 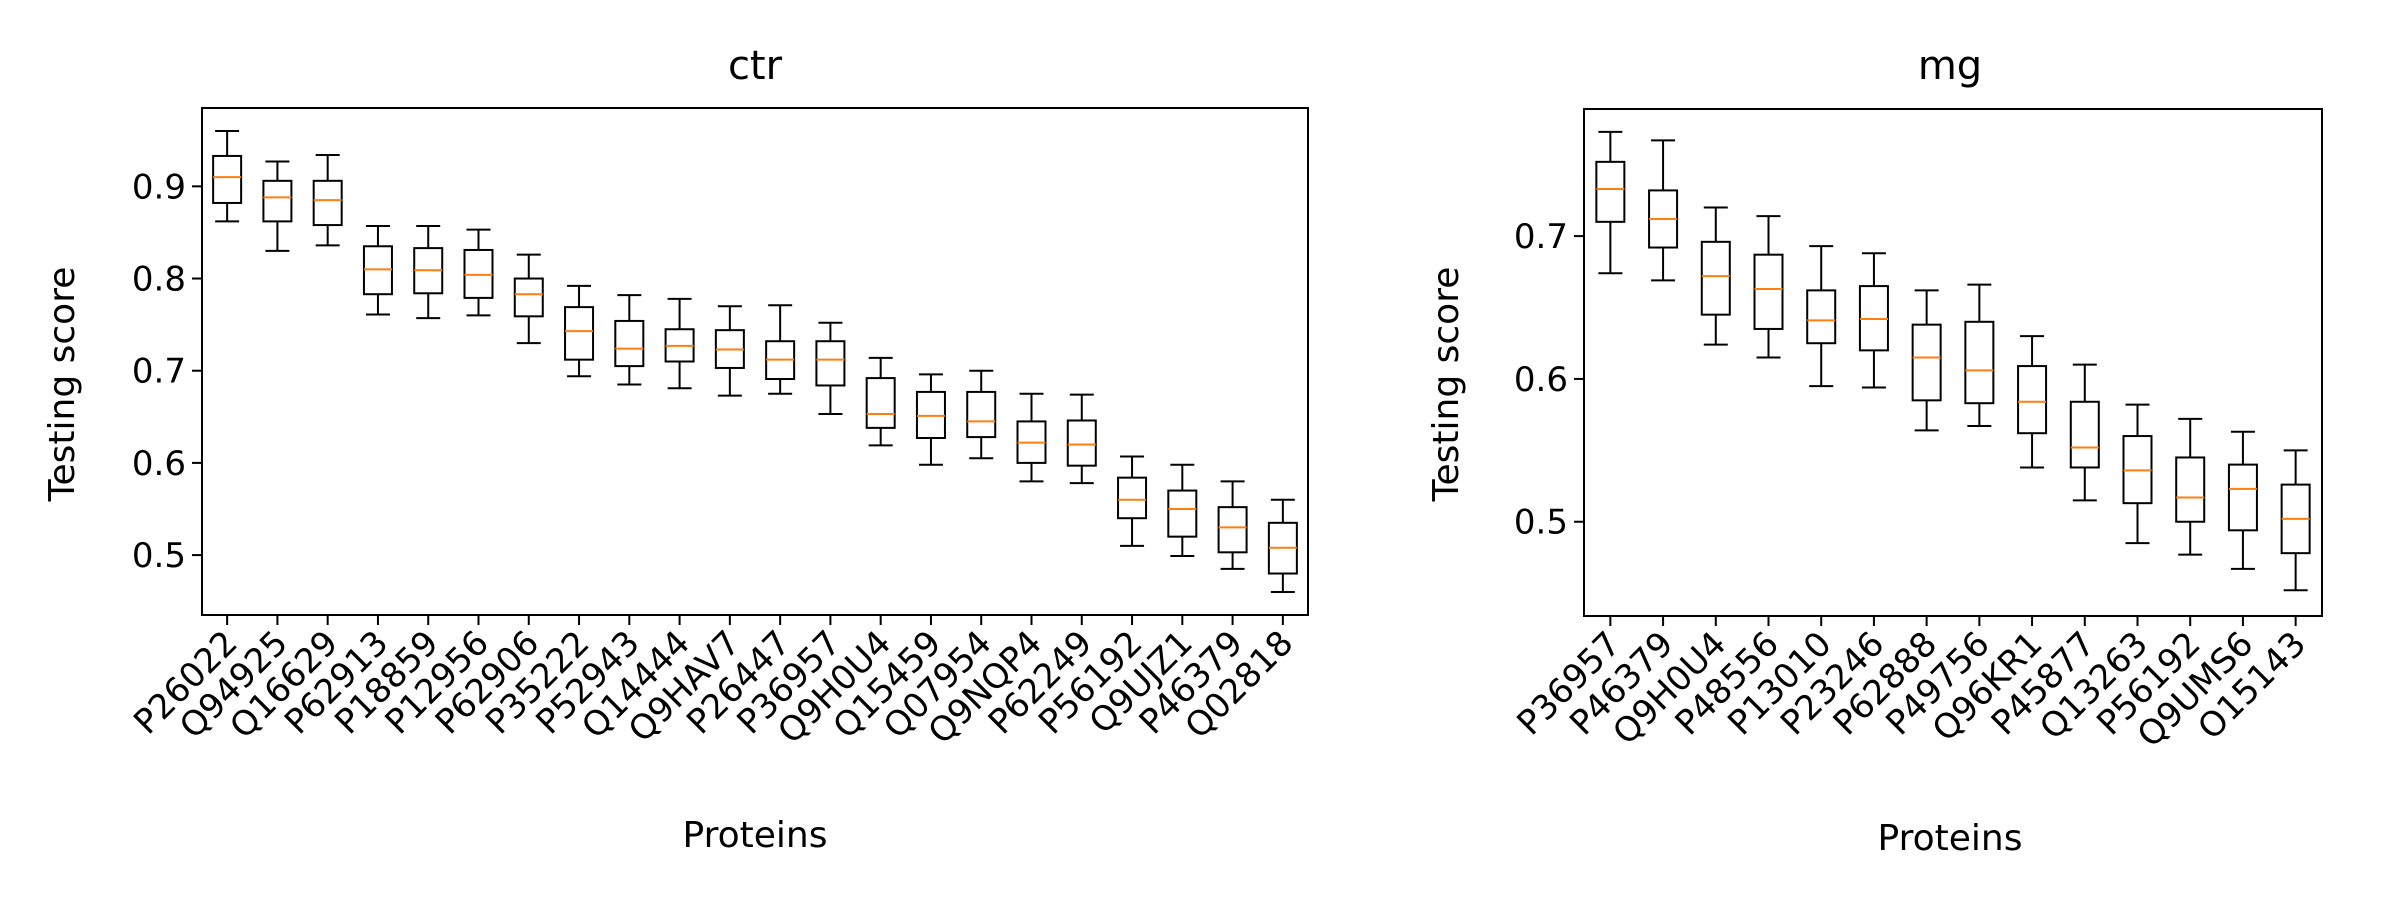 What do you see at coordinates (159, 187) in the screenshot?
I see `y-tick-label: 0.9` at bounding box center [159, 187].